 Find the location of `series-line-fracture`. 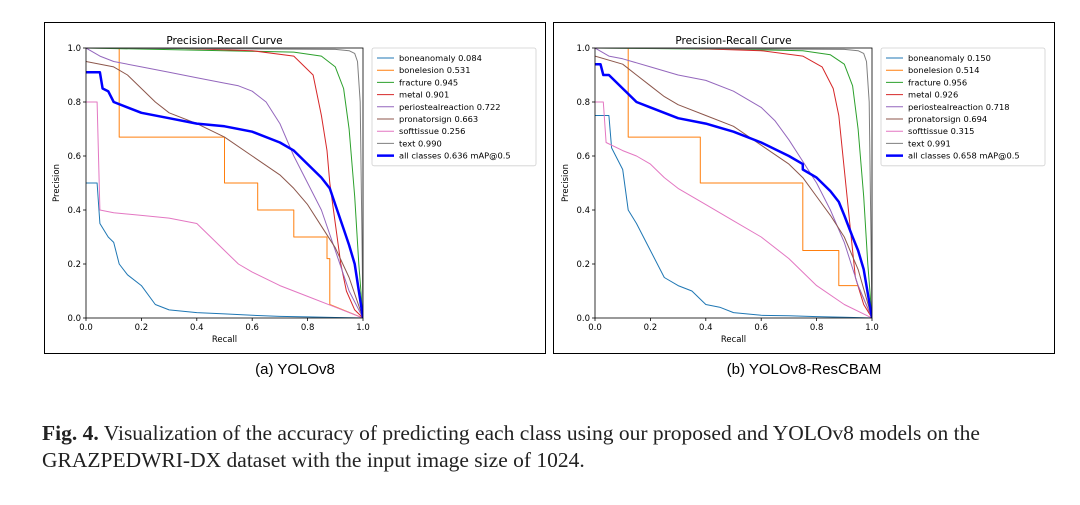

series-line-fracture is located at coordinates (733, 183).